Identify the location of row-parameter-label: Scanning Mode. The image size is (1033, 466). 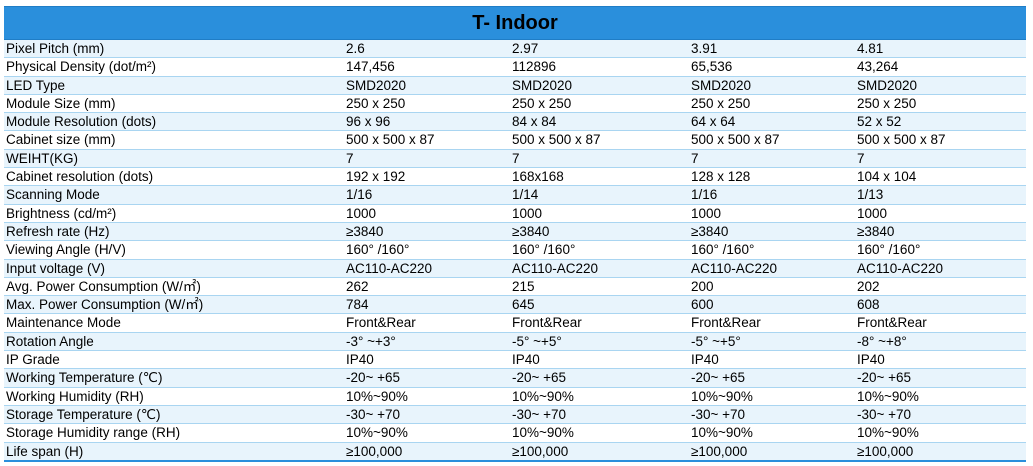
(174, 195).